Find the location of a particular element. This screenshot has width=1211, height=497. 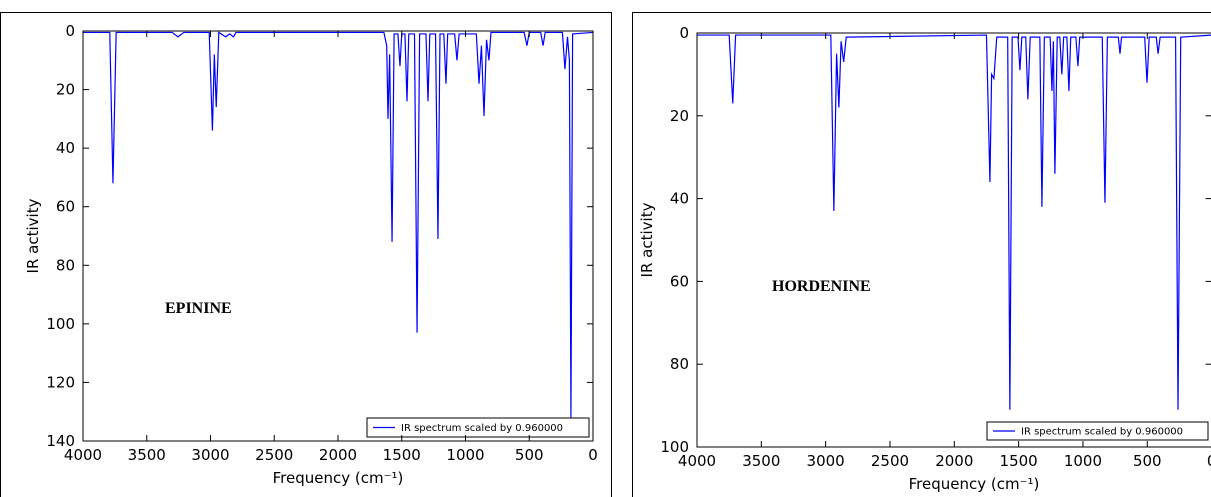

y-tick-label: 120 is located at coordinates (60, 382).